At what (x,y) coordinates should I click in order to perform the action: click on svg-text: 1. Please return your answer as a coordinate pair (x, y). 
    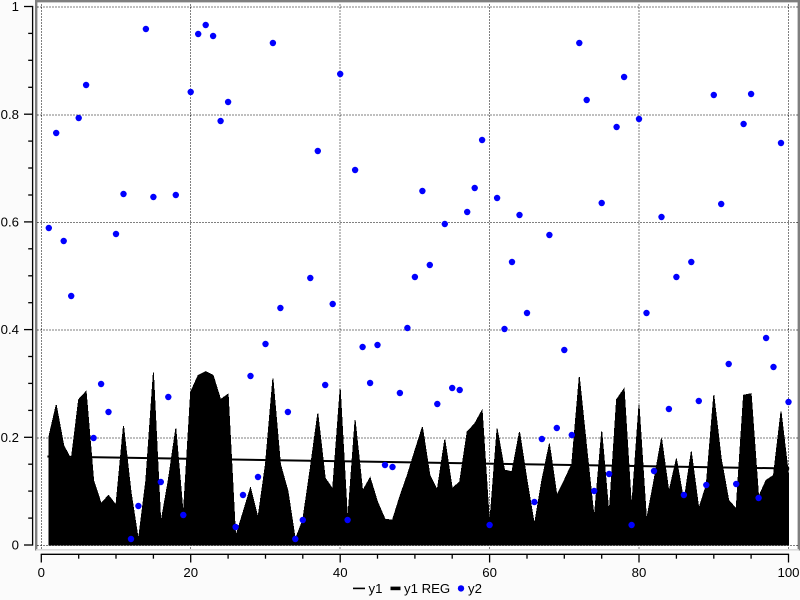
    Looking at the image, I should click on (15, 7).